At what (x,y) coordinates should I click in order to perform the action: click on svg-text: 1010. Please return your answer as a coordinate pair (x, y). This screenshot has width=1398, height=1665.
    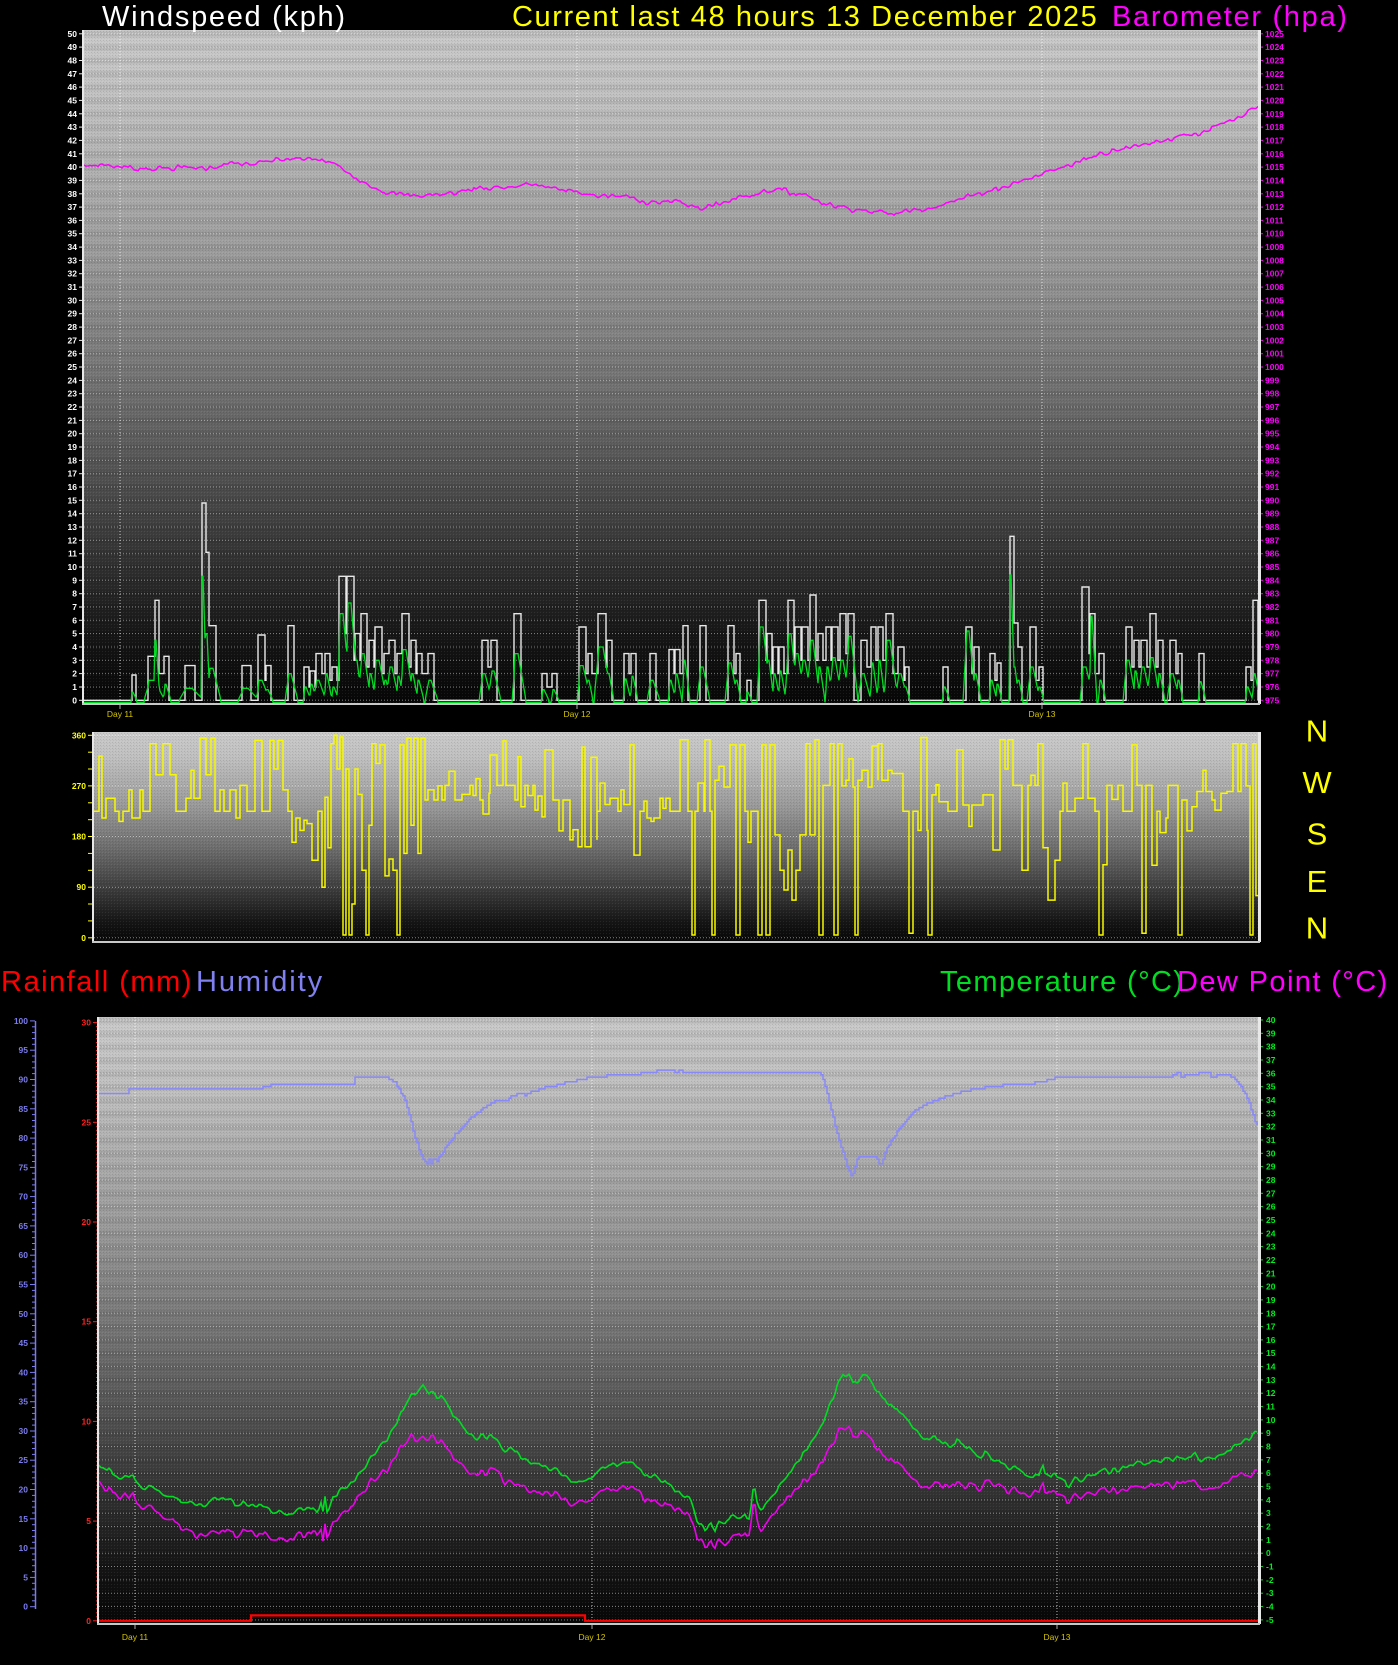
    Looking at the image, I should click on (1274, 234).